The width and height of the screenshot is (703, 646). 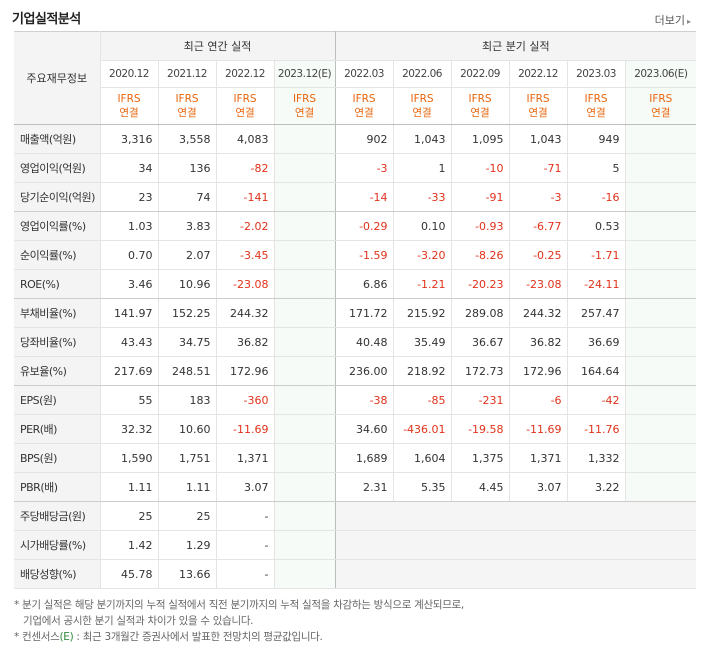 I want to click on quarter-value: -85, so click(x=422, y=400).